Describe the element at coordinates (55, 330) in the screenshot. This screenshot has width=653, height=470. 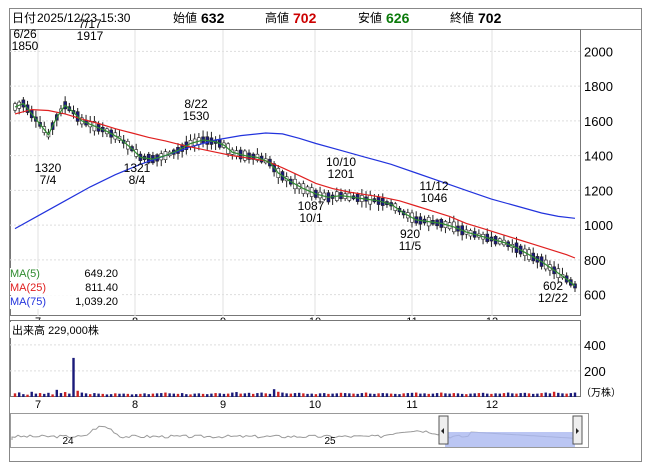
I see `volume-title: 出来高 229,000株` at that location.